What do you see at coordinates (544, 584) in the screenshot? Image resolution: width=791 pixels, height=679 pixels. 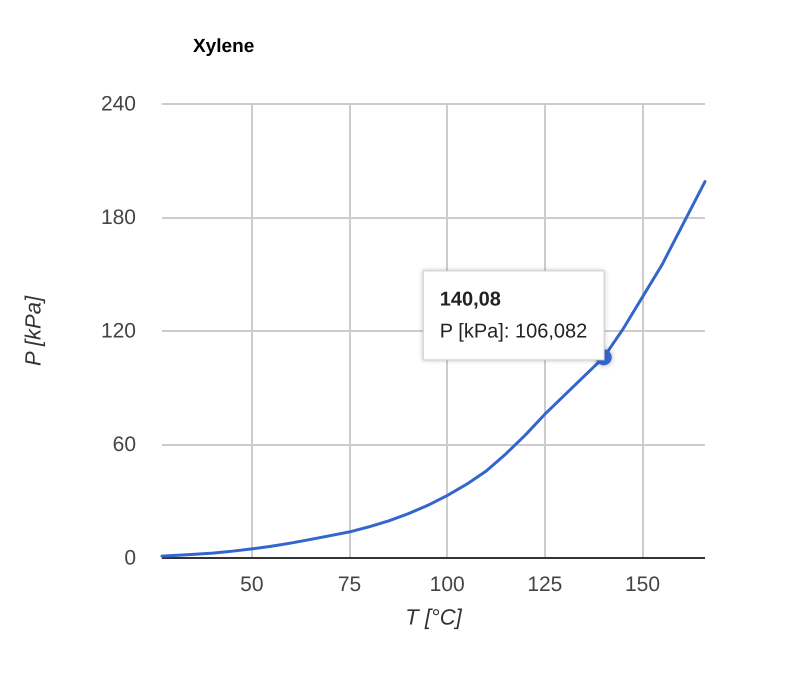 I see `x-tick-label: 125` at bounding box center [544, 584].